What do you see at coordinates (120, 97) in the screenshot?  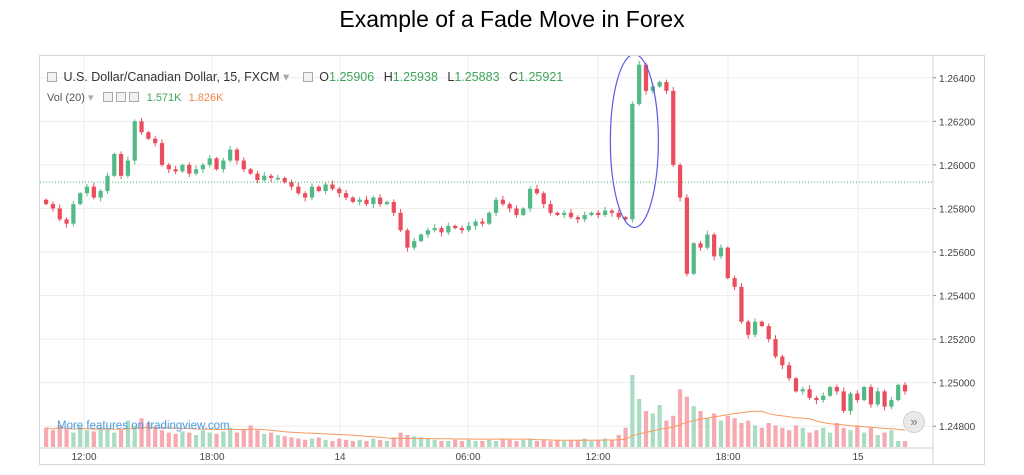 I see `volume-settings-icon` at bounding box center [120, 97].